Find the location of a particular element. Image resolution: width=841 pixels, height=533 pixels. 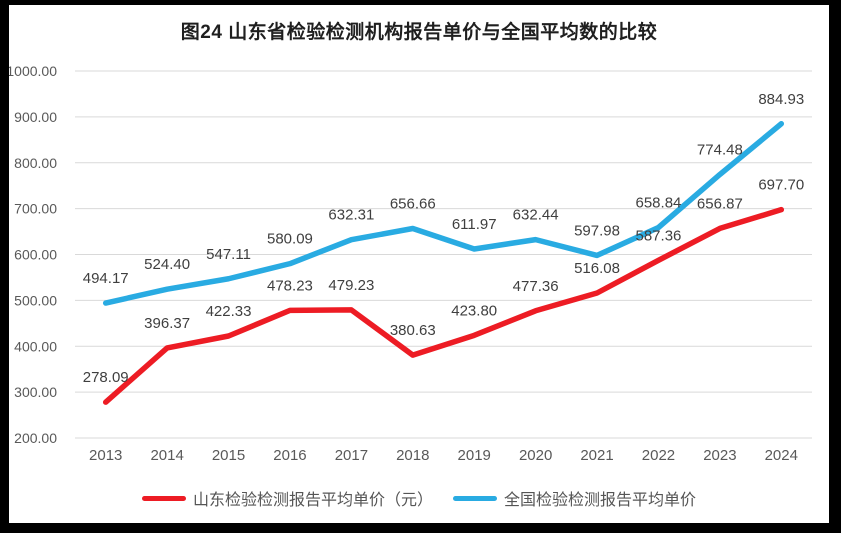

y-axis-tick-label: 900.00 is located at coordinates (35, 117).